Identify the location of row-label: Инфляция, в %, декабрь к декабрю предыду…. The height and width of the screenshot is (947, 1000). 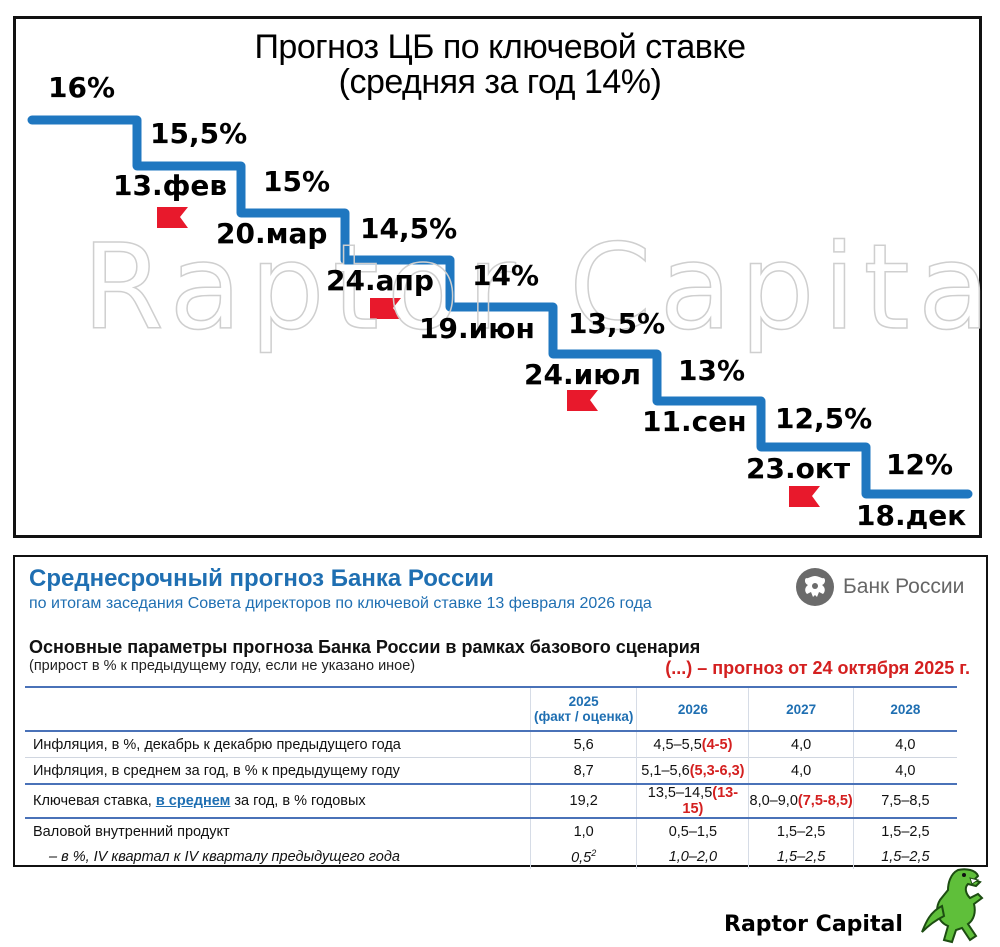
(217, 744).